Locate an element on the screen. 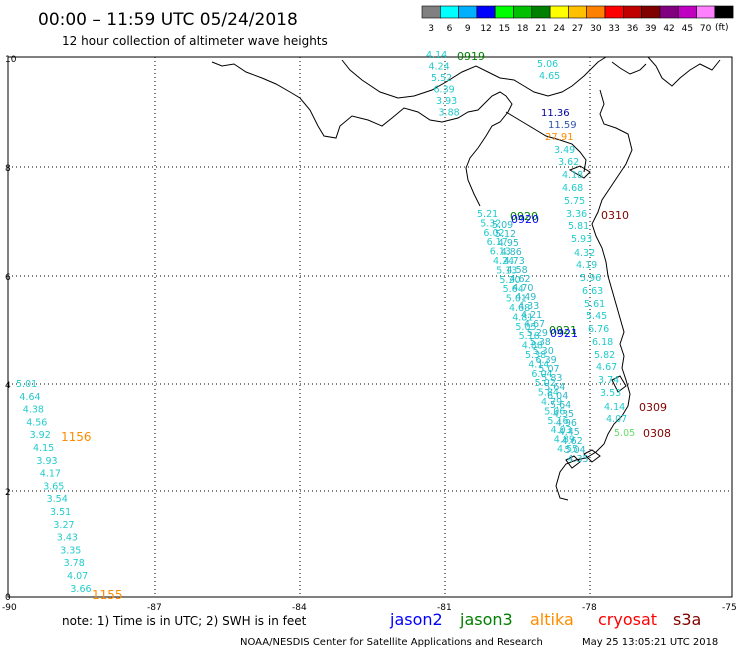 This screenshot has height=654, width=740. lon-label: -75 is located at coordinates (729, 608).